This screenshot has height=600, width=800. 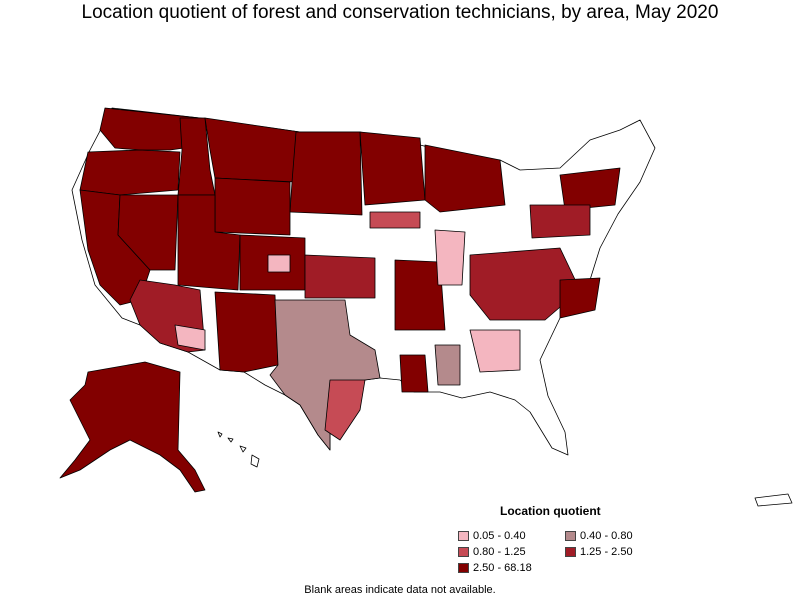 I want to click on region-texas-gulf, so click(x=345, y=410).